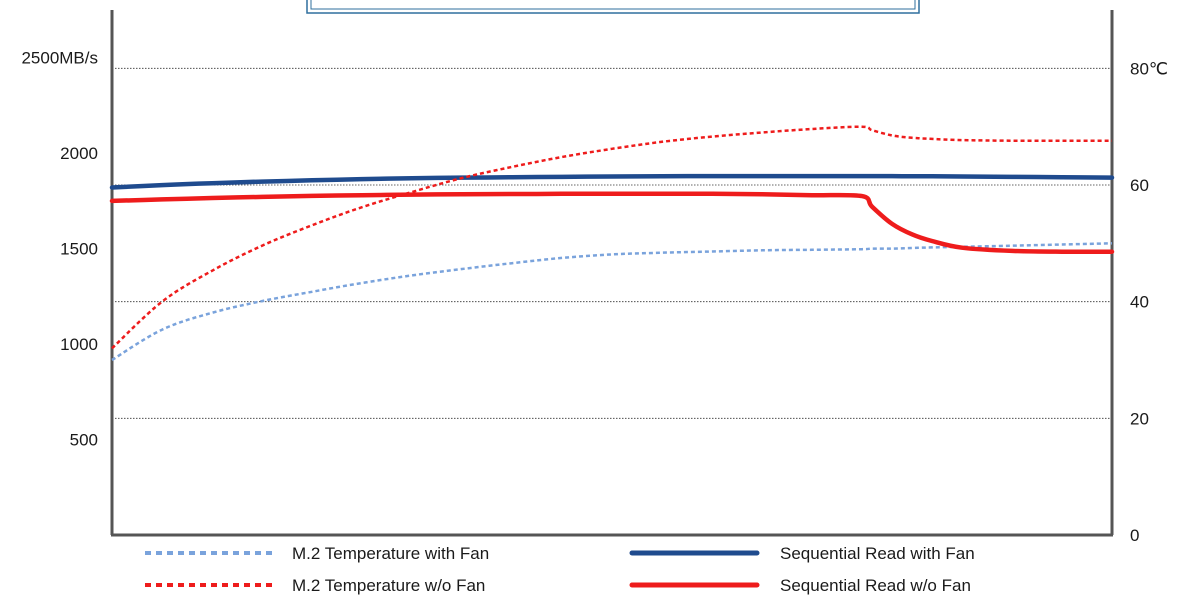 This screenshot has height=600, width=1180. What do you see at coordinates (877, 553) in the screenshot?
I see `legend-label-2: Sequential Read with Fan` at bounding box center [877, 553].